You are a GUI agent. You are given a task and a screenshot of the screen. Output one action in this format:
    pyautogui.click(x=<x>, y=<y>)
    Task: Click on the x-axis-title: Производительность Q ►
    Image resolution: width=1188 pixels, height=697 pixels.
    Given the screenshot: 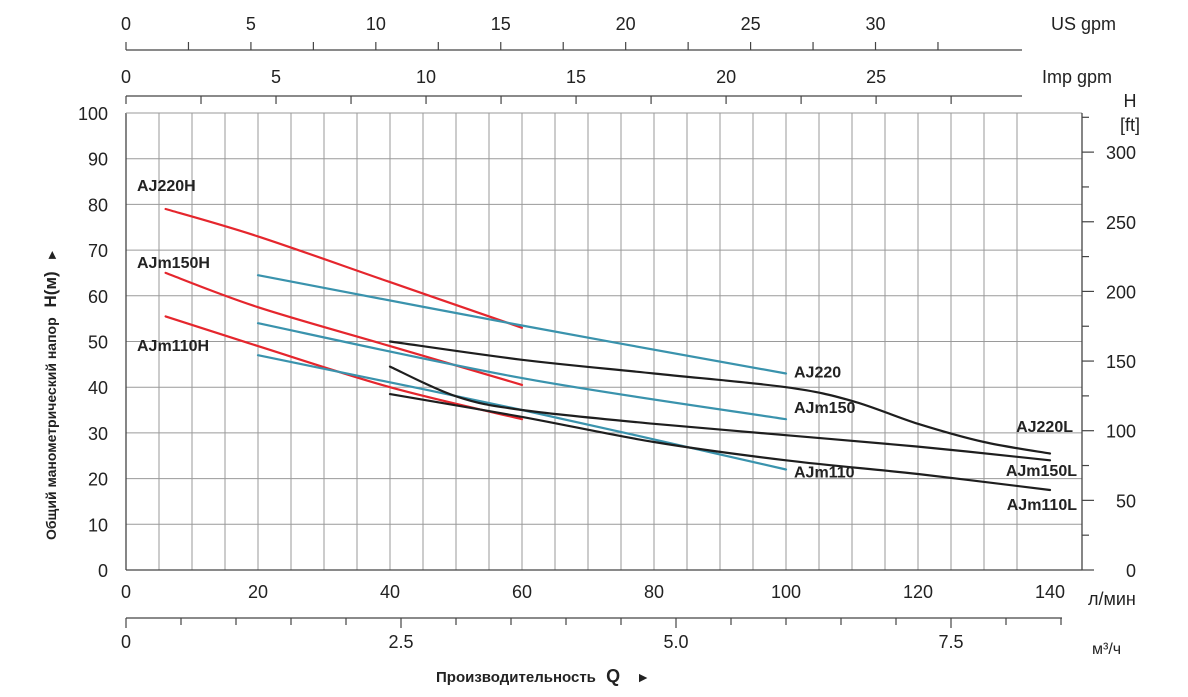 What is the action you would take?
    pyautogui.click(x=543, y=676)
    